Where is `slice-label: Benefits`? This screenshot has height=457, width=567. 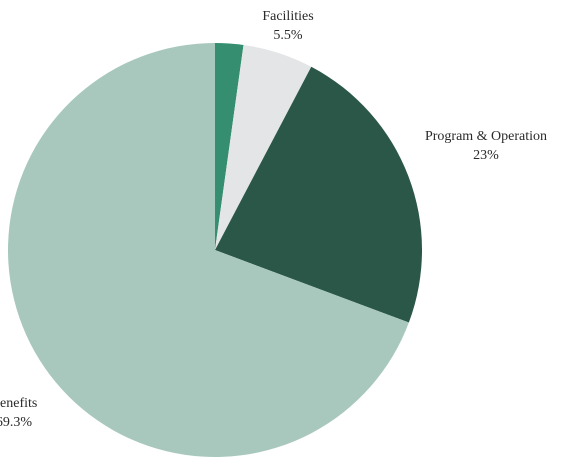 slice-label: Benefits is located at coordinates (18, 403).